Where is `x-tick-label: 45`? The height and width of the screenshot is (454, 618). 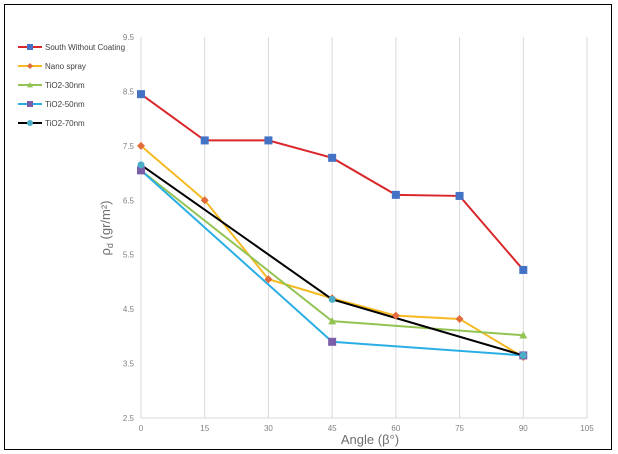 x-tick-label: 45 is located at coordinates (332, 428).